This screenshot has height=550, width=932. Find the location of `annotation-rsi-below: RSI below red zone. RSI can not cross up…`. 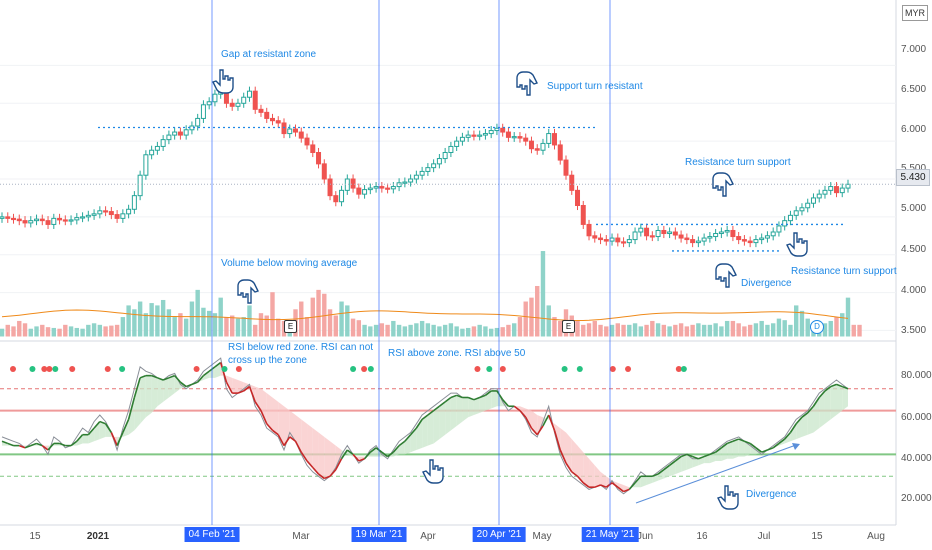

annotation-rsi-below: RSI below red zone. RSI can not cross up… is located at coordinates (301, 354).